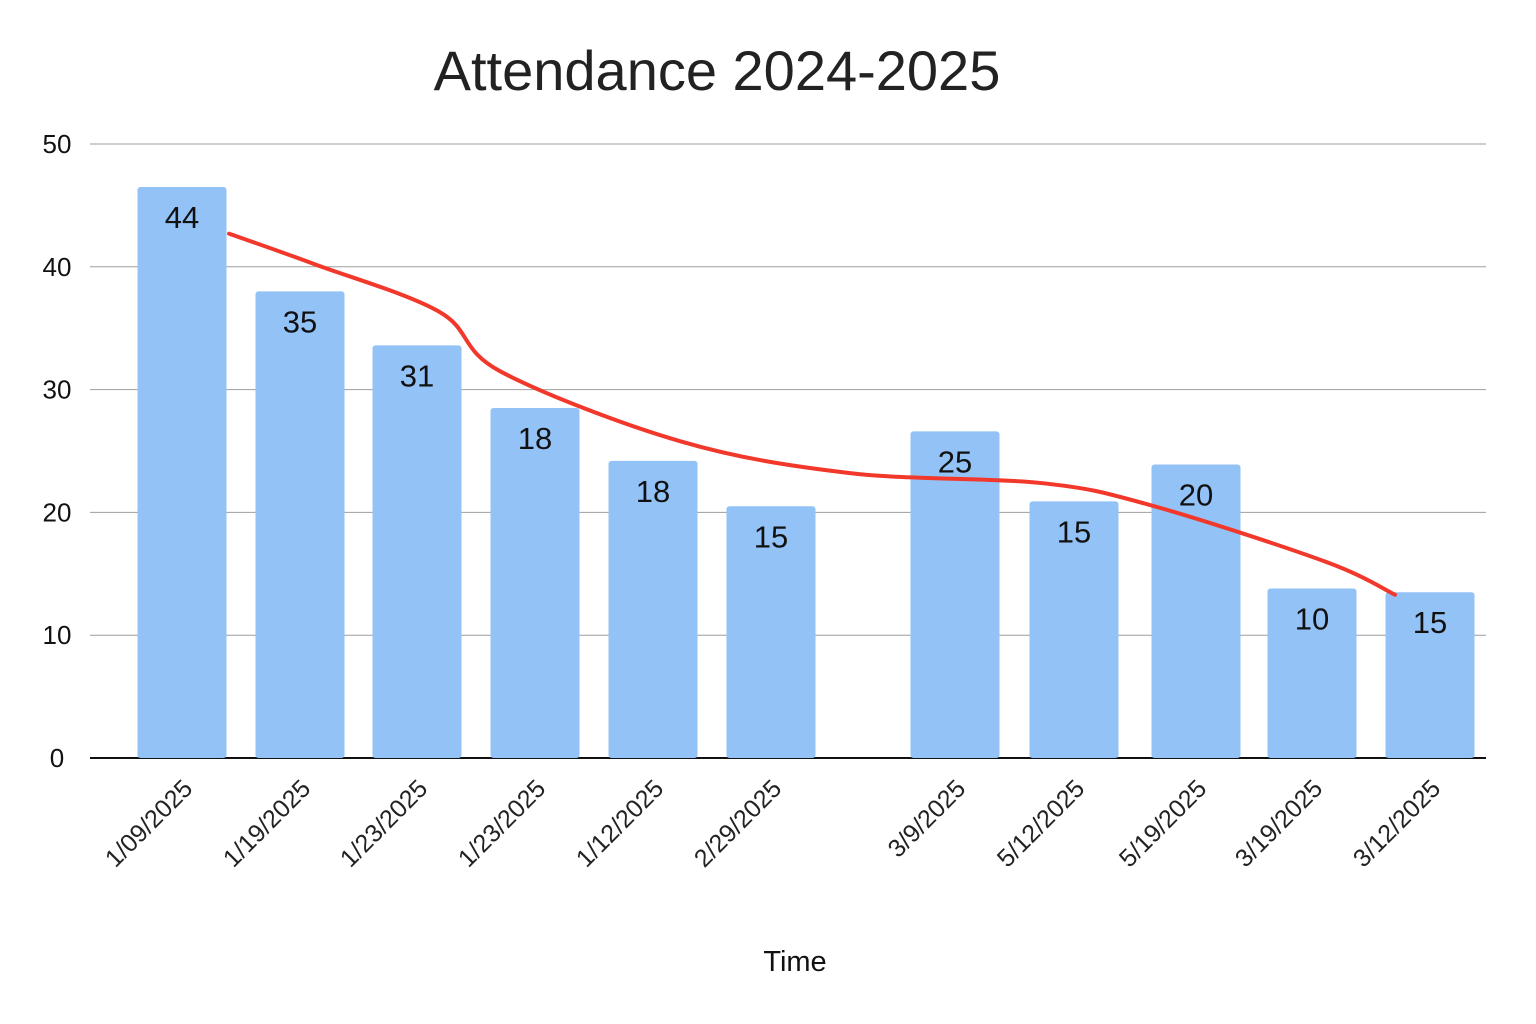 This screenshot has height=1024, width=1536. What do you see at coordinates (57, 267) in the screenshot?
I see `y-tick-label: 40` at bounding box center [57, 267].